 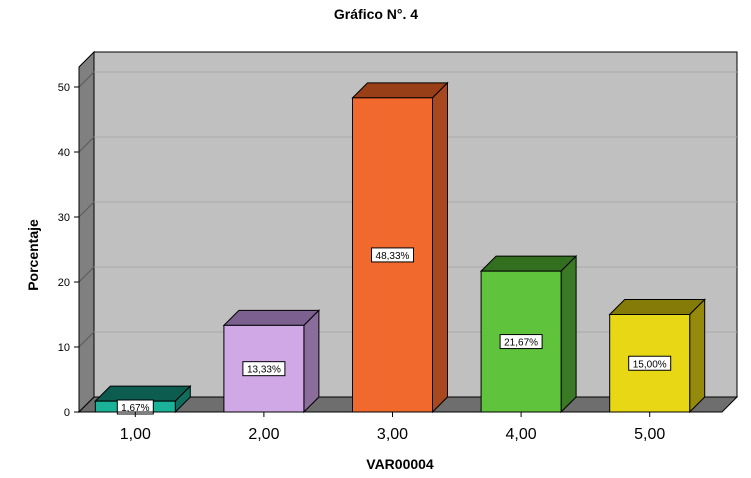 What do you see at coordinates (64, 88) in the screenshot?
I see `y-tick-label: 50` at bounding box center [64, 88].